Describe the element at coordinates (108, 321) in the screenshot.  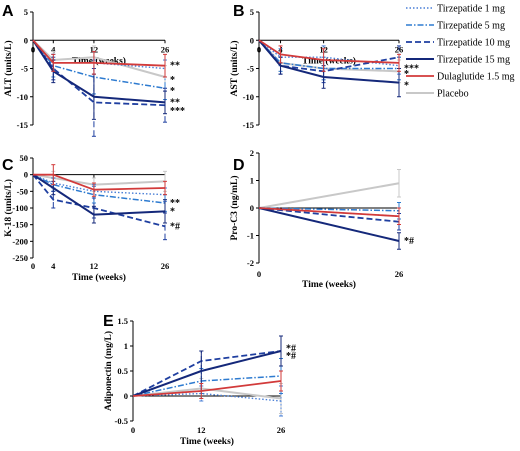
I see `panel-letter: E` at that location.